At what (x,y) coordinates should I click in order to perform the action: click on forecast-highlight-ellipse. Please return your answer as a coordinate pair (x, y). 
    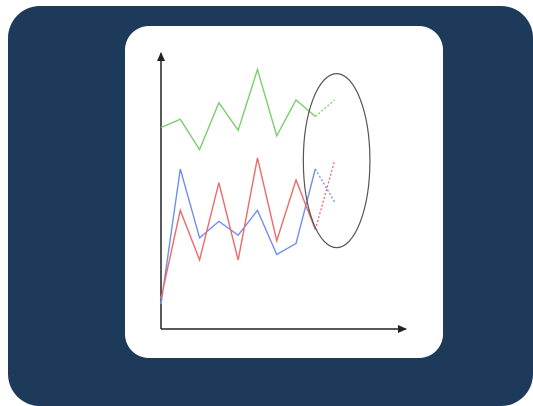
    Looking at the image, I should click on (336, 160).